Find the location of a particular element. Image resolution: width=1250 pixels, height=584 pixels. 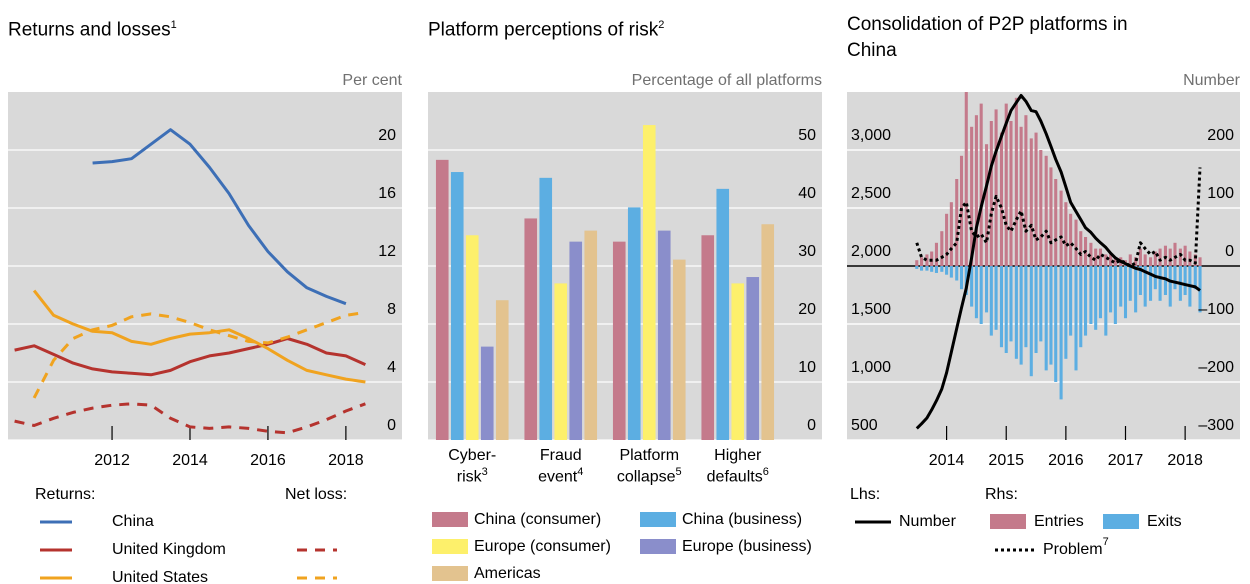

category-note: 3 is located at coordinates (484, 472).